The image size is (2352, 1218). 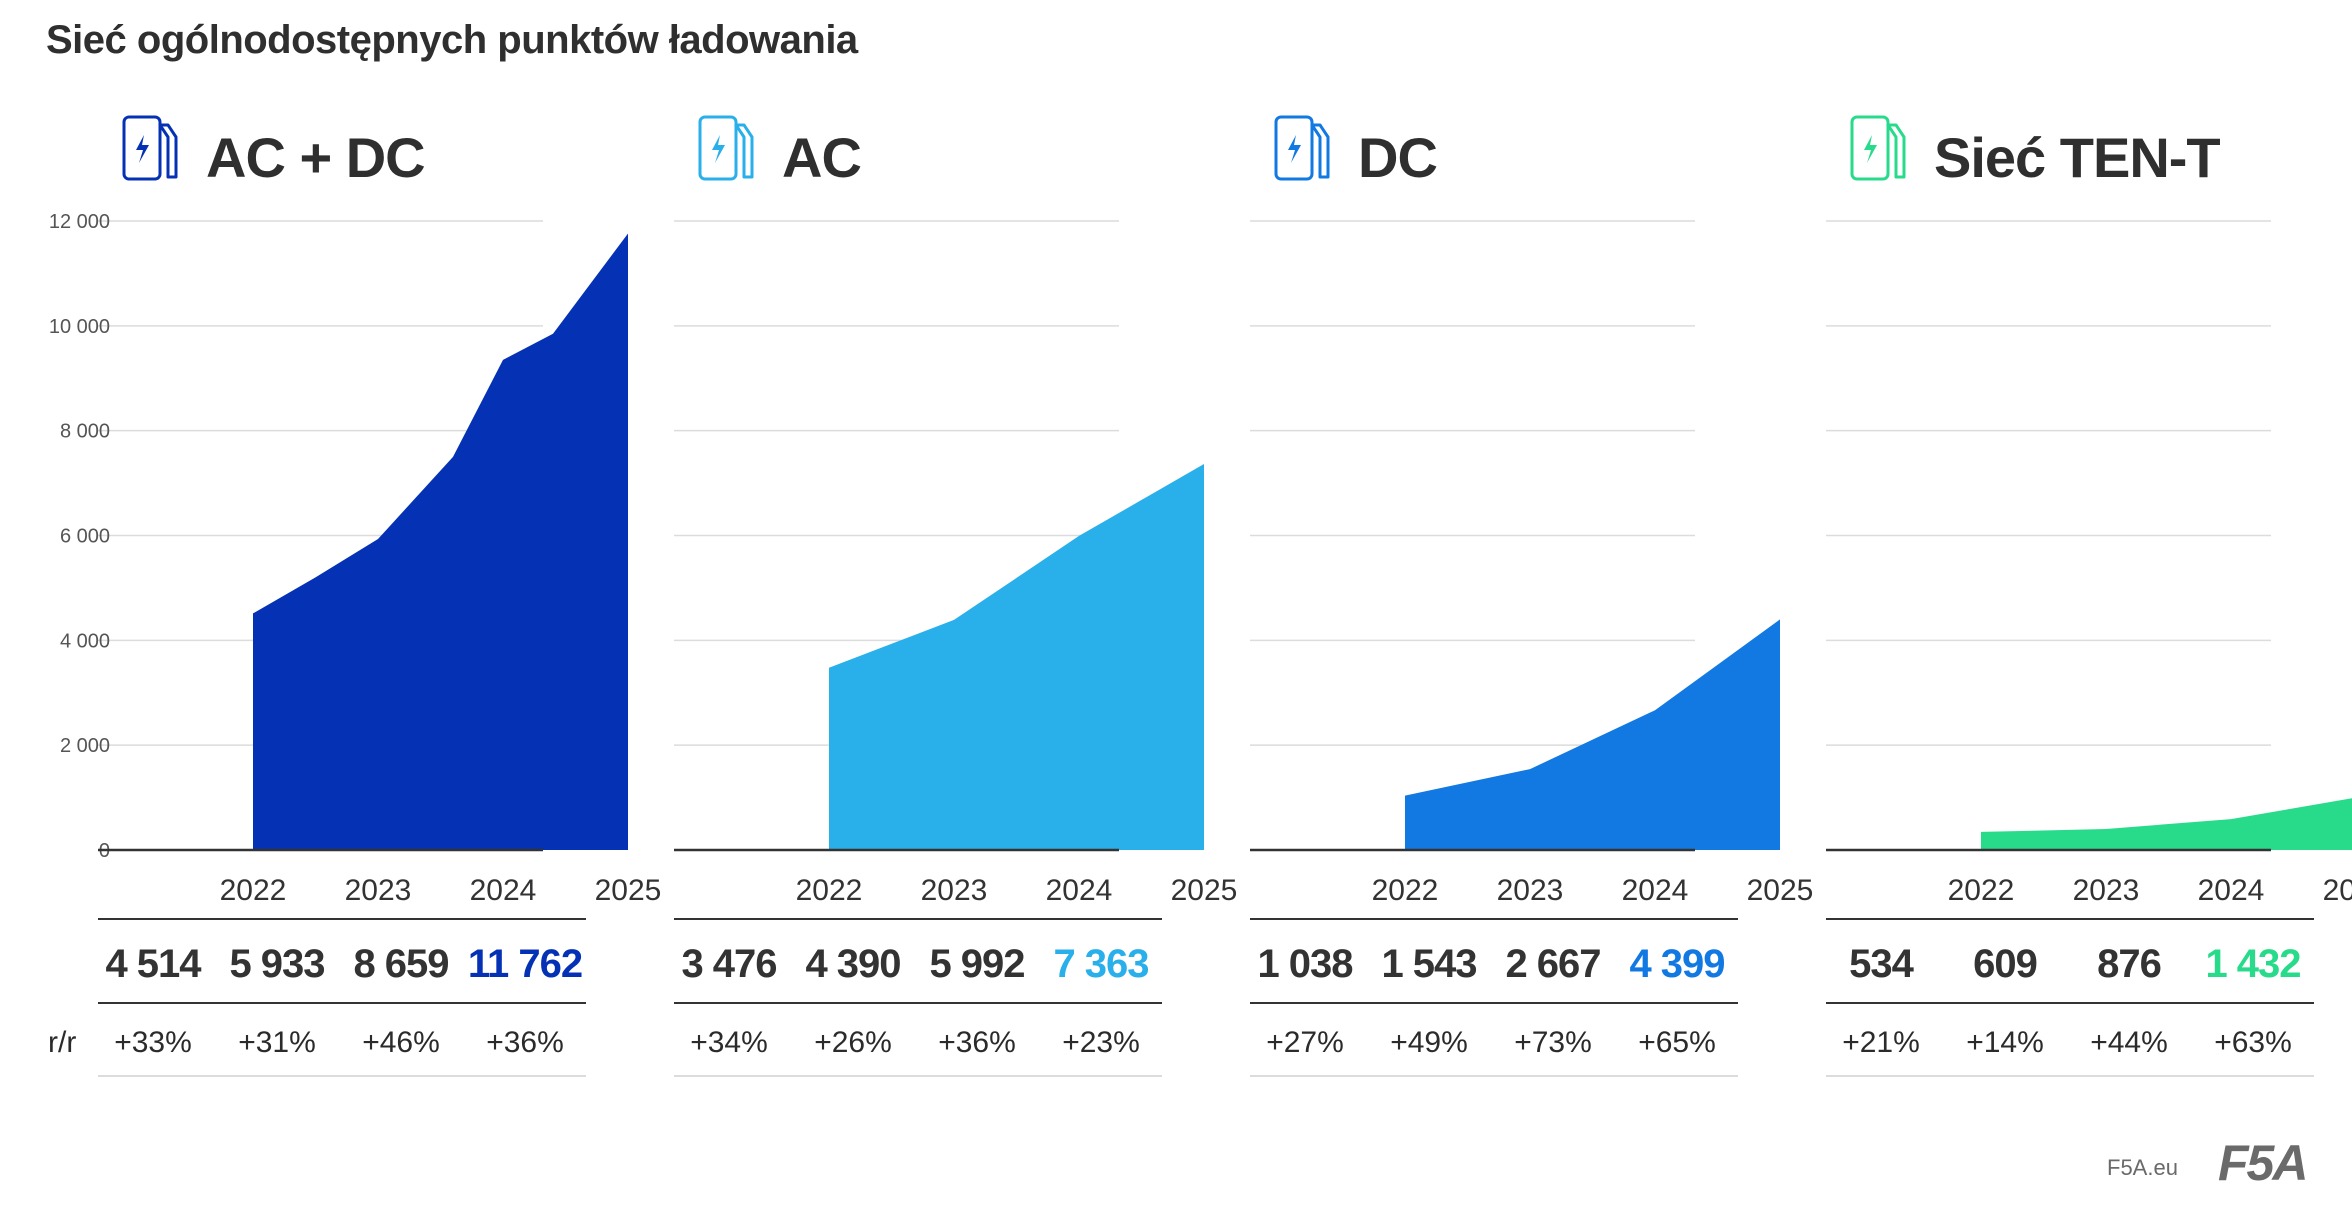 I want to click on row-labels: r/r, so click(x=62, y=1042).